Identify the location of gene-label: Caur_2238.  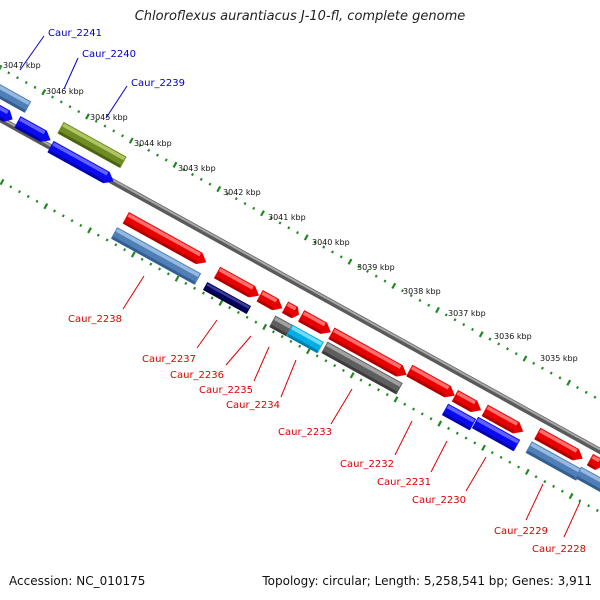
(95, 319).